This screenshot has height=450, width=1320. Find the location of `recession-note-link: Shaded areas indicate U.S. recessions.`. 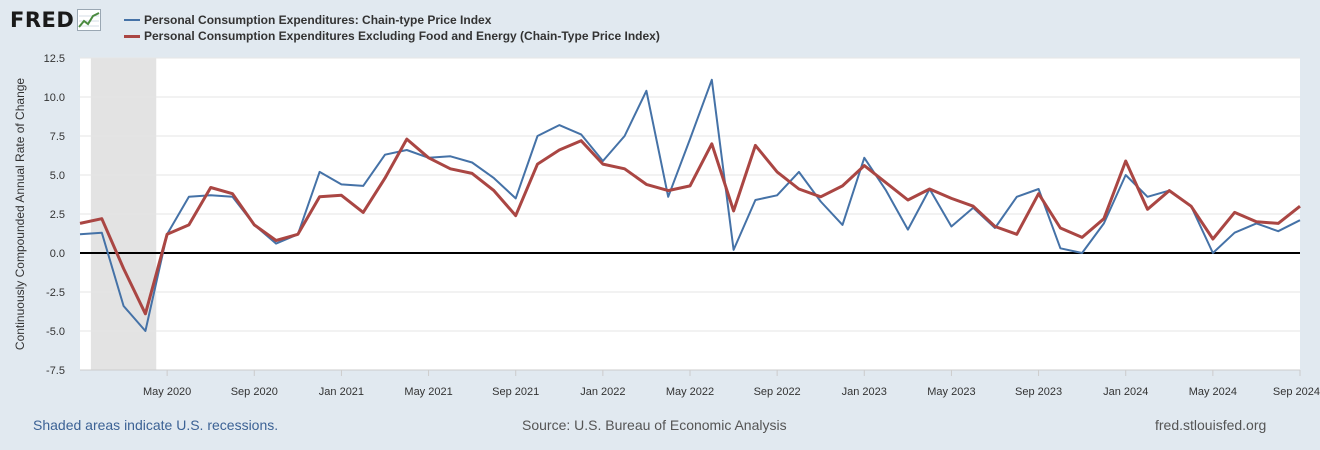

recession-note-link: Shaded areas indicate U.S. recessions. is located at coordinates (156, 425).